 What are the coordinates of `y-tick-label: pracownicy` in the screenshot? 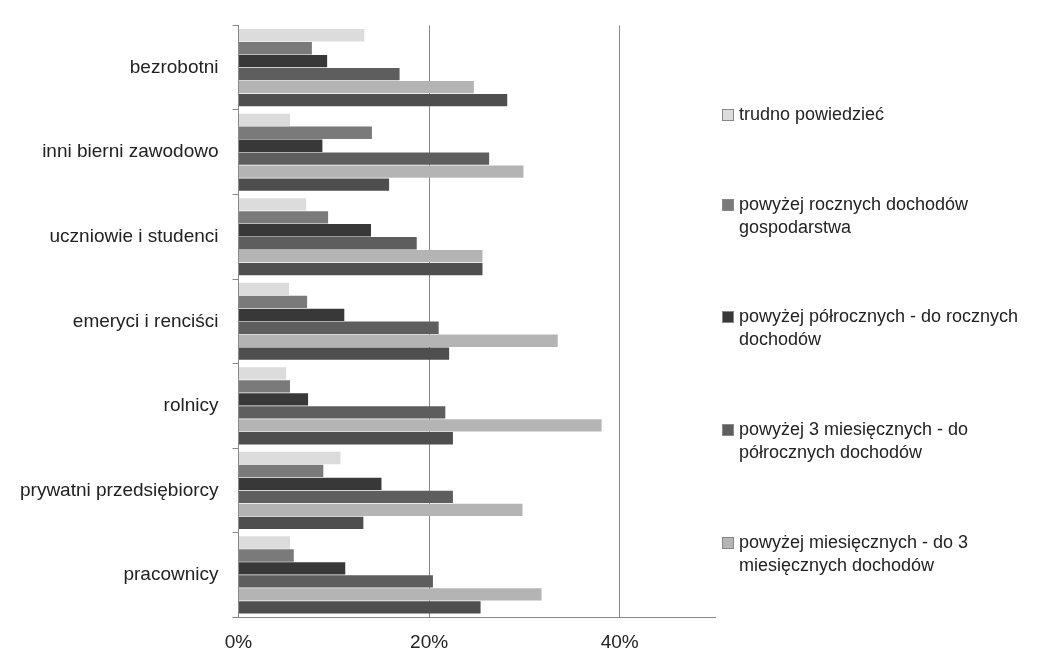 It's located at (171, 574).